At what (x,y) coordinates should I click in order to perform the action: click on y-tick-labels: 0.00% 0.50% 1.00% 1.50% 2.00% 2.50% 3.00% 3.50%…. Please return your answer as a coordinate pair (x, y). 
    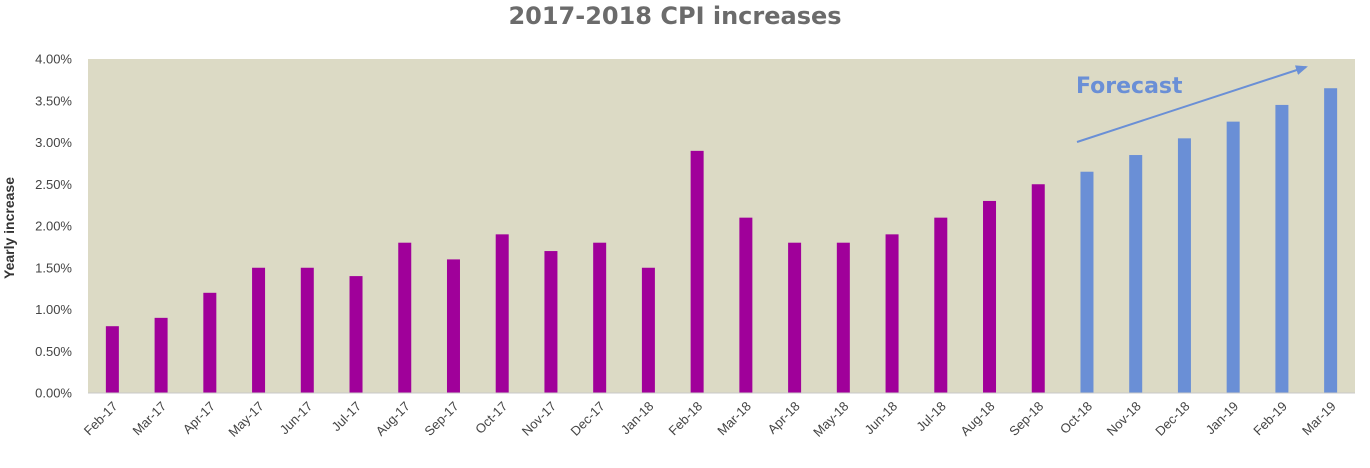
    Looking at the image, I should click on (53, 226).